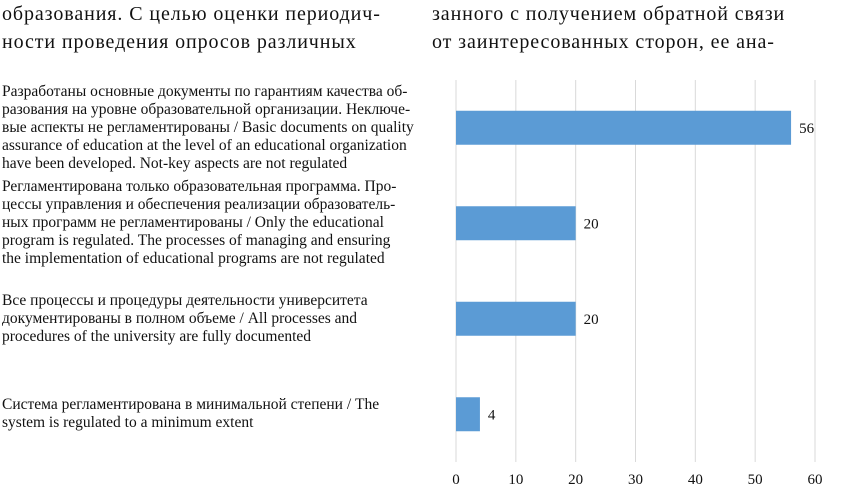 This screenshot has height=488, width=844. What do you see at coordinates (515, 480) in the screenshot?
I see `x-tick-label: 10` at bounding box center [515, 480].